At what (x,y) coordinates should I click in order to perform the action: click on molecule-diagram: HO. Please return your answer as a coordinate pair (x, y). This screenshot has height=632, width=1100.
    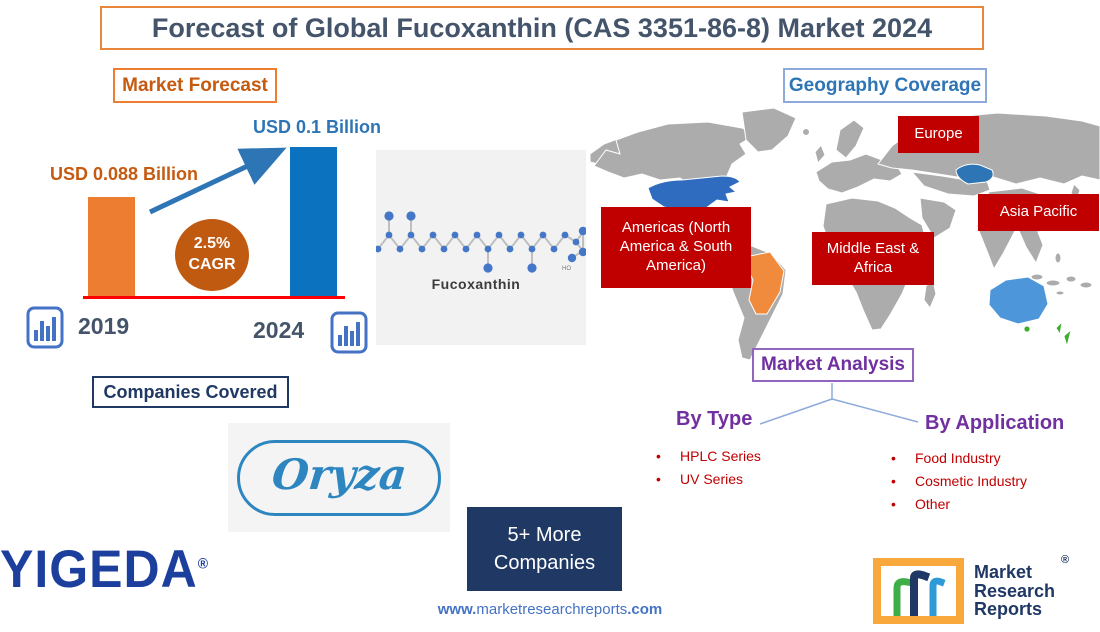
    Looking at the image, I should click on (481, 242).